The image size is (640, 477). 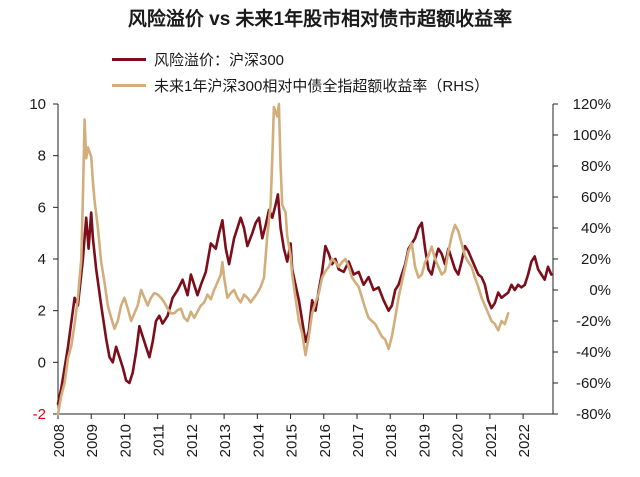 What do you see at coordinates (424, 440) in the screenshot?
I see `x-tick-label: 2019` at bounding box center [424, 440].